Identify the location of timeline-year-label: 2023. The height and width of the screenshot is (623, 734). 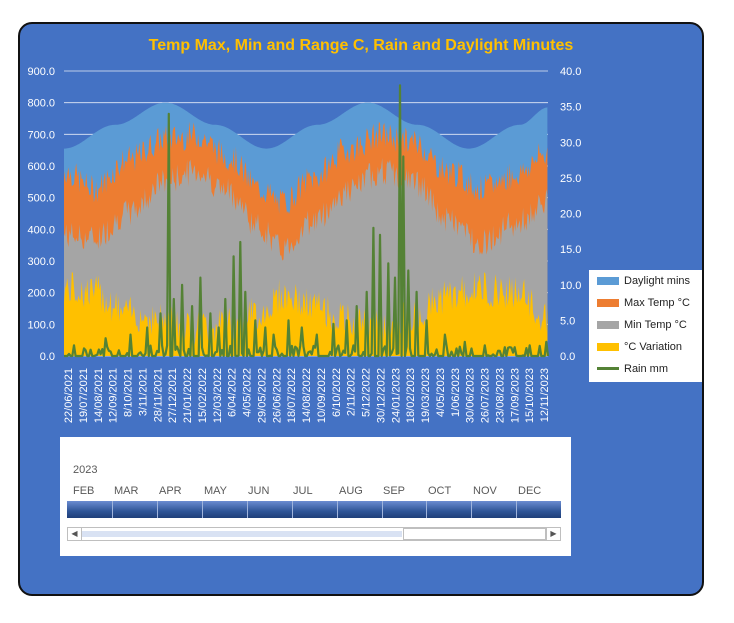
(85, 470).